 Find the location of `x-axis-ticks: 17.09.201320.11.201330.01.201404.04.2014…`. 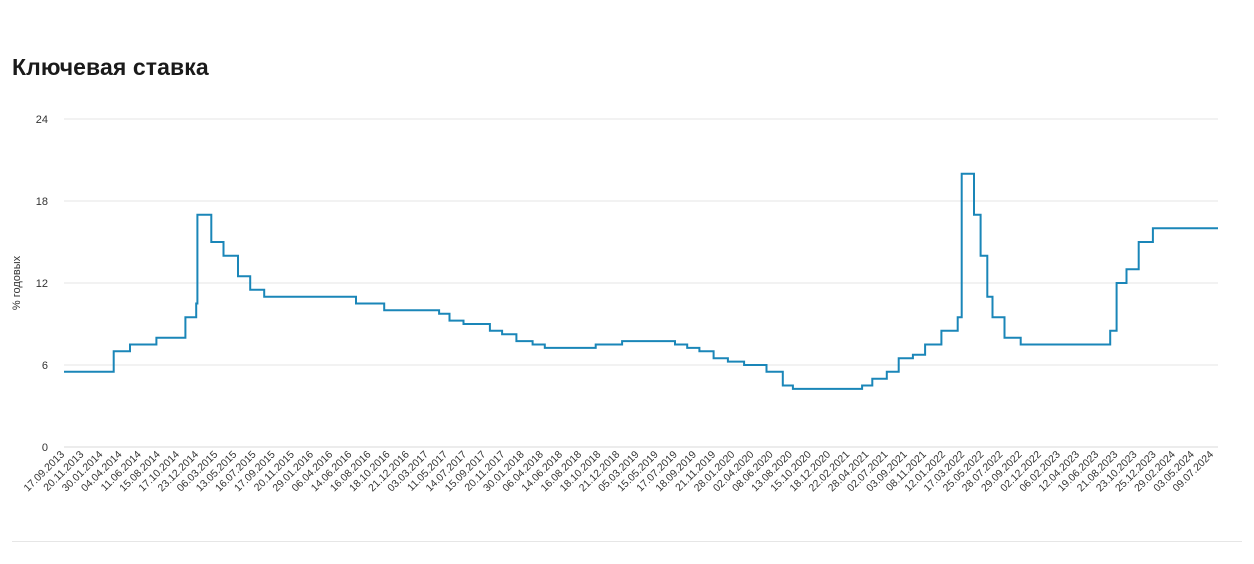

x-axis-ticks: 17.09.201320.11.201330.01.201404.04.2014… is located at coordinates (618, 472).